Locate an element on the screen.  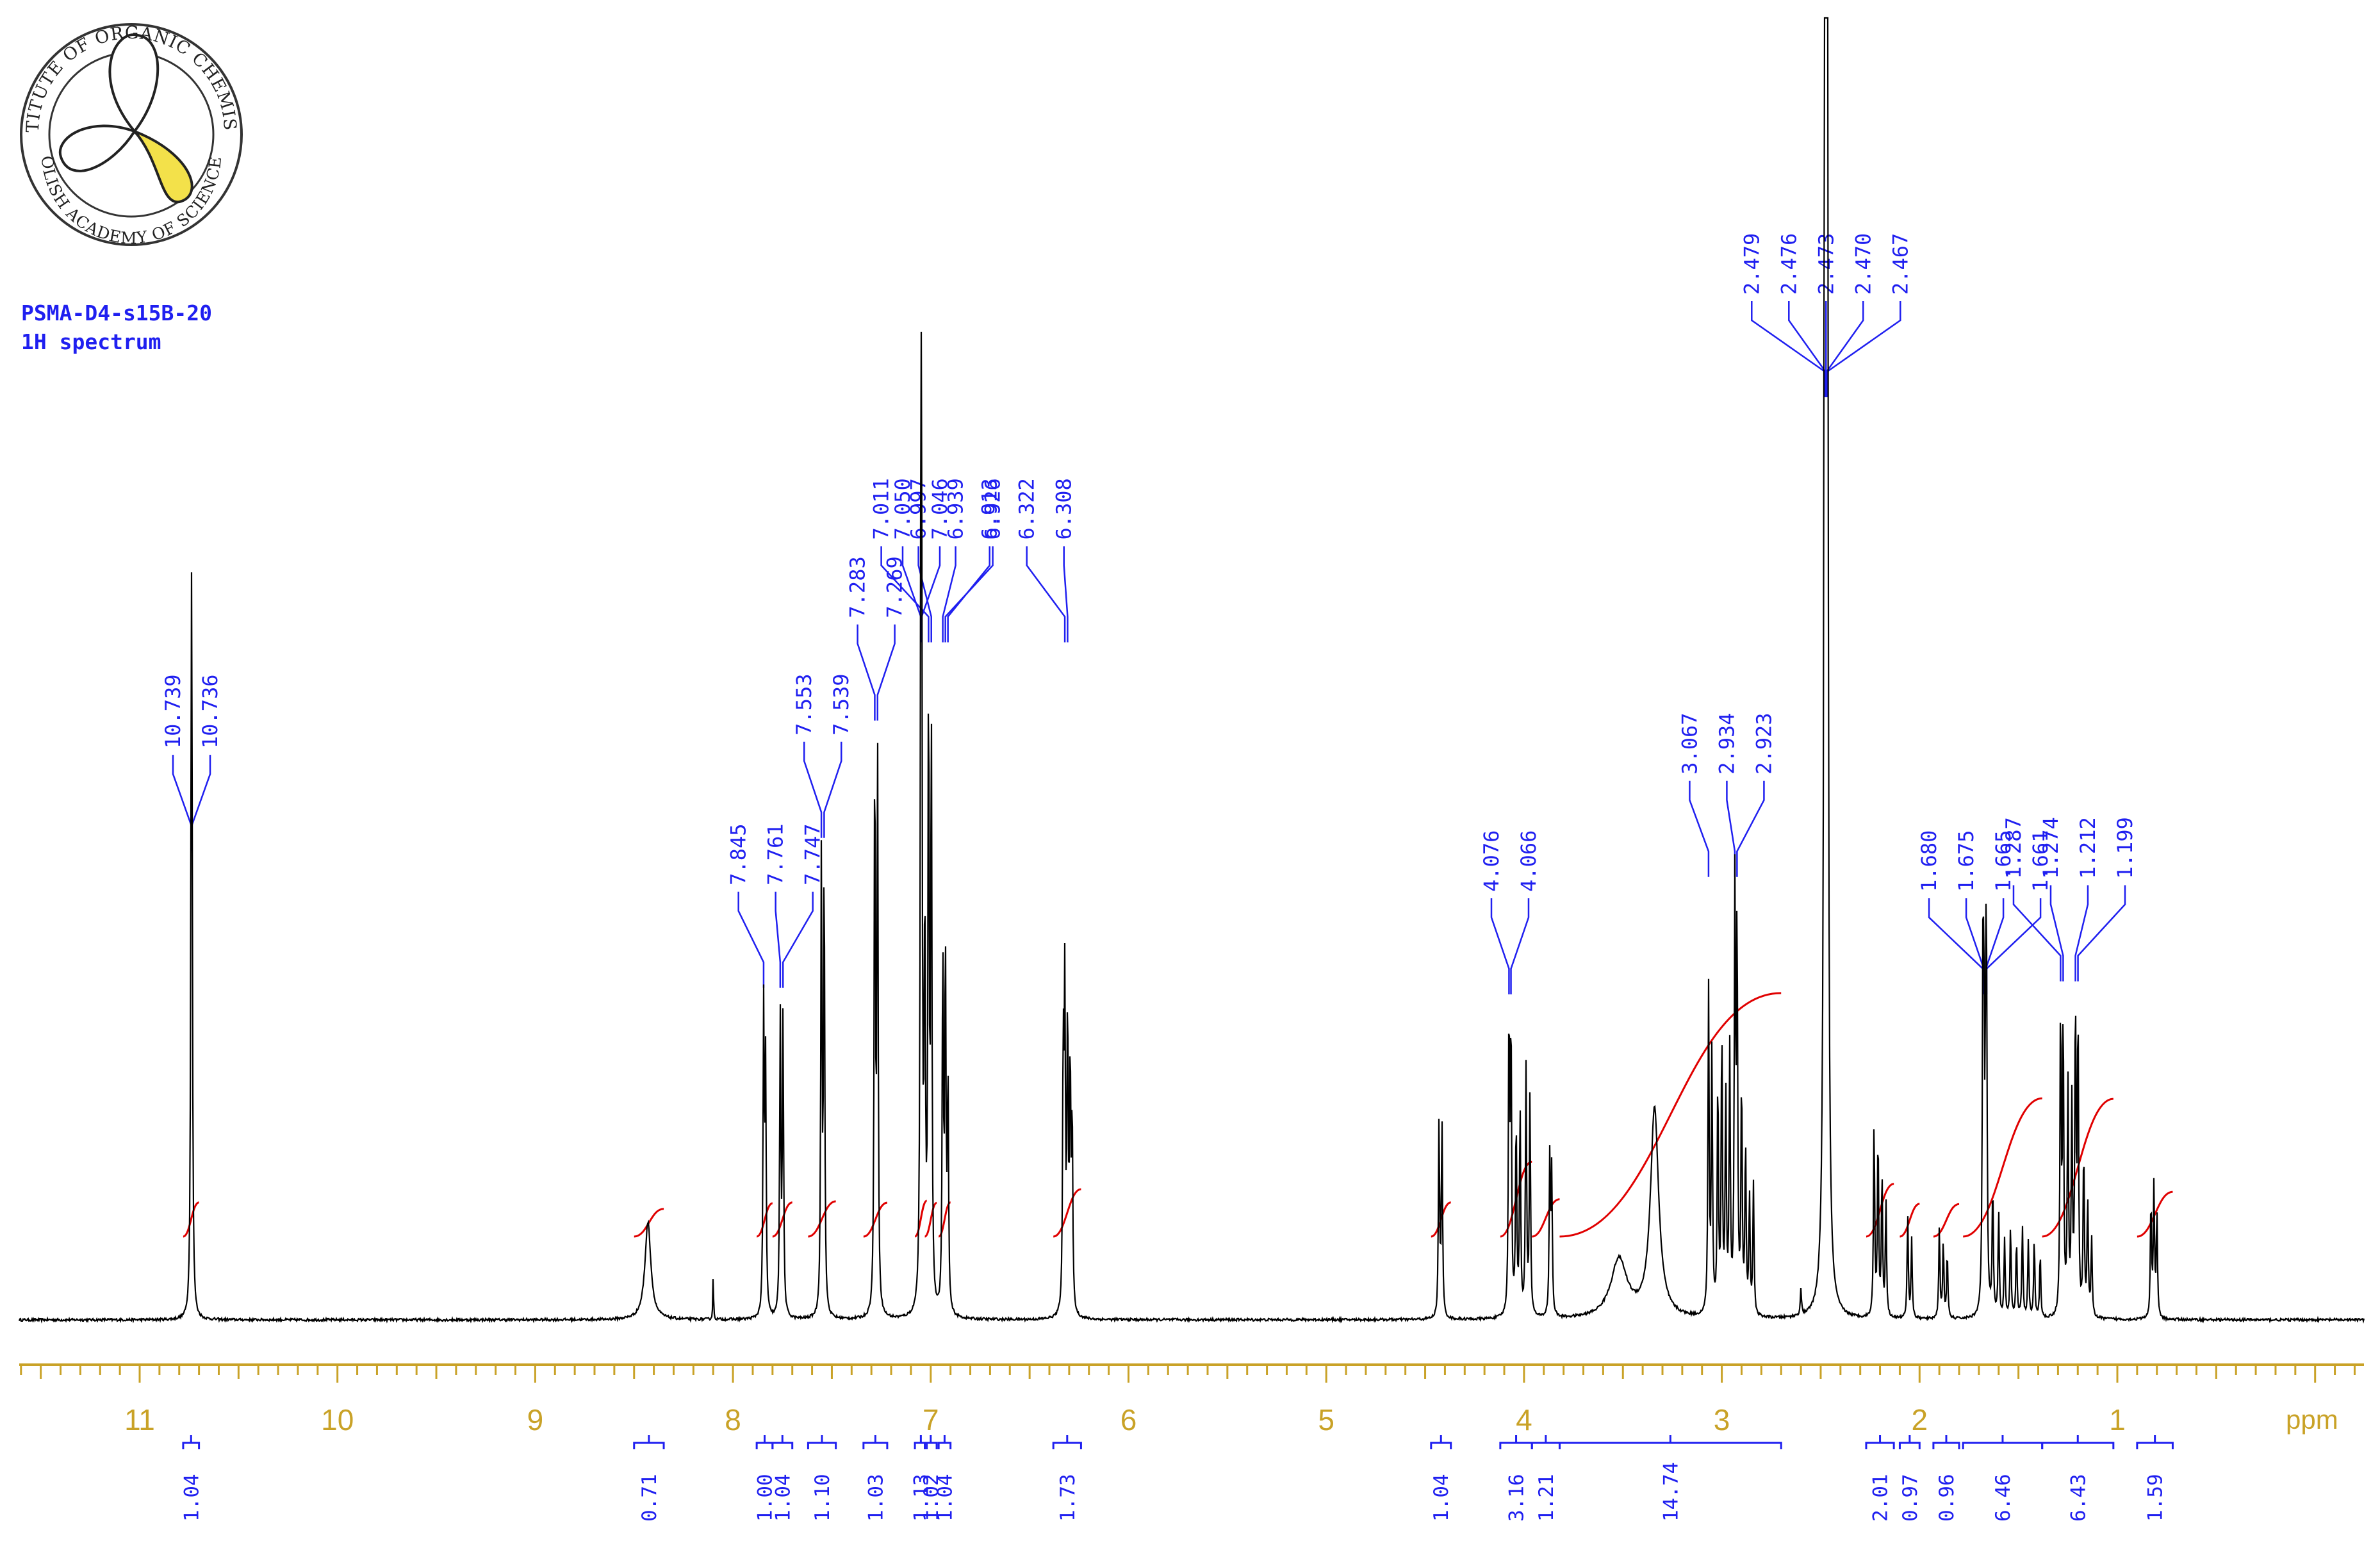
peak-label: 1.680 is located at coordinates (1929, 861).